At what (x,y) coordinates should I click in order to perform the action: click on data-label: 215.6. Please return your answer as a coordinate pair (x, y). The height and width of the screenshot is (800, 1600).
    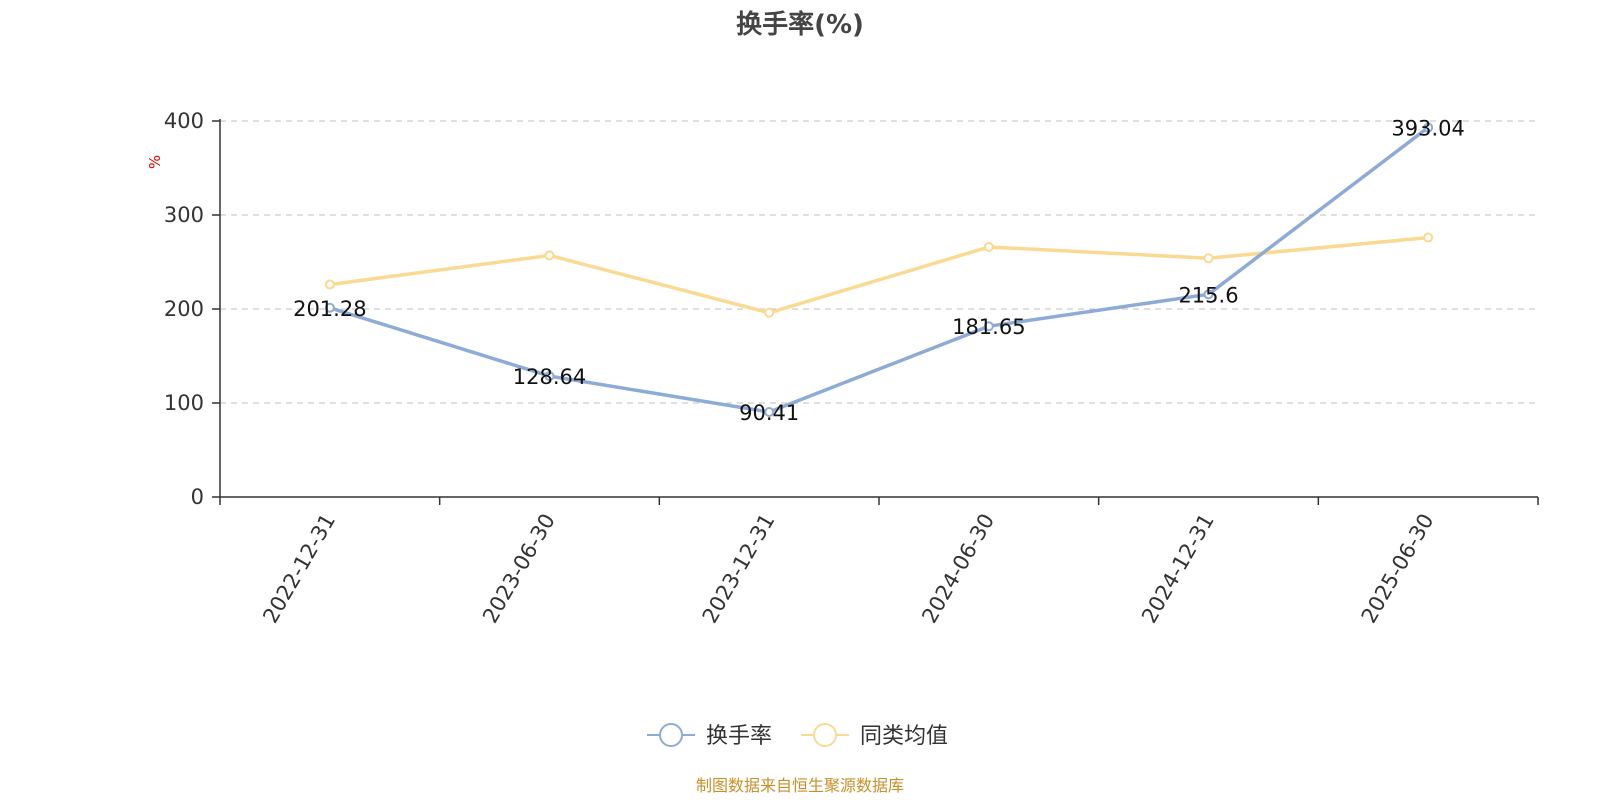
    Looking at the image, I should click on (1208, 295).